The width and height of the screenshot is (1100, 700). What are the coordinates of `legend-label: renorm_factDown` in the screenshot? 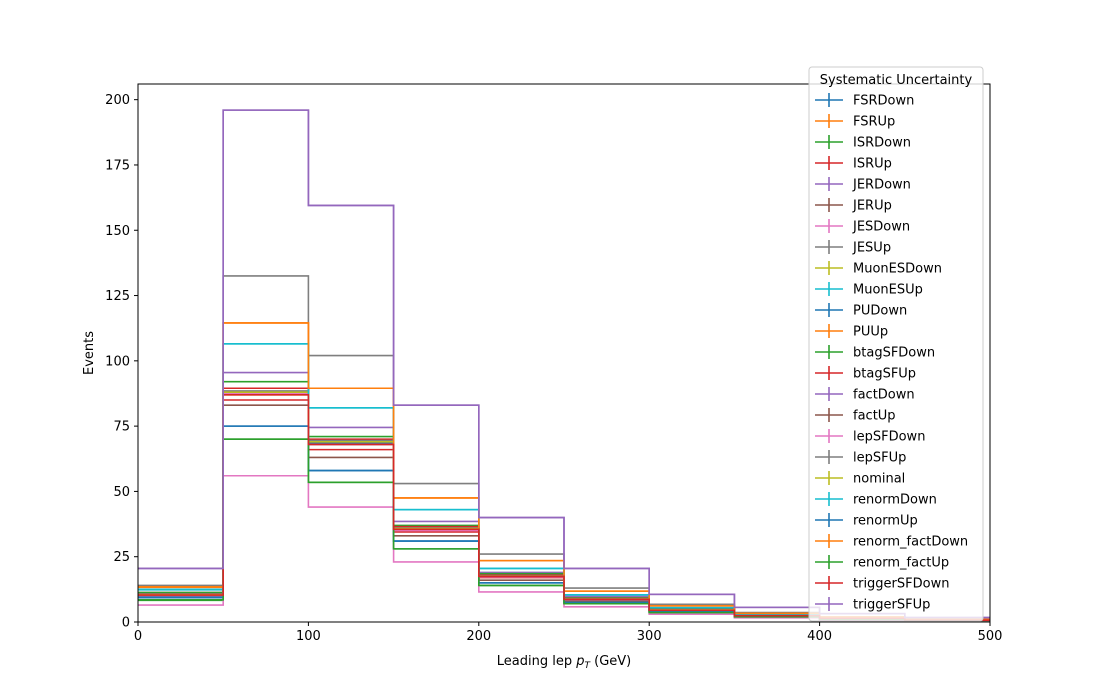 It's located at (910, 542).